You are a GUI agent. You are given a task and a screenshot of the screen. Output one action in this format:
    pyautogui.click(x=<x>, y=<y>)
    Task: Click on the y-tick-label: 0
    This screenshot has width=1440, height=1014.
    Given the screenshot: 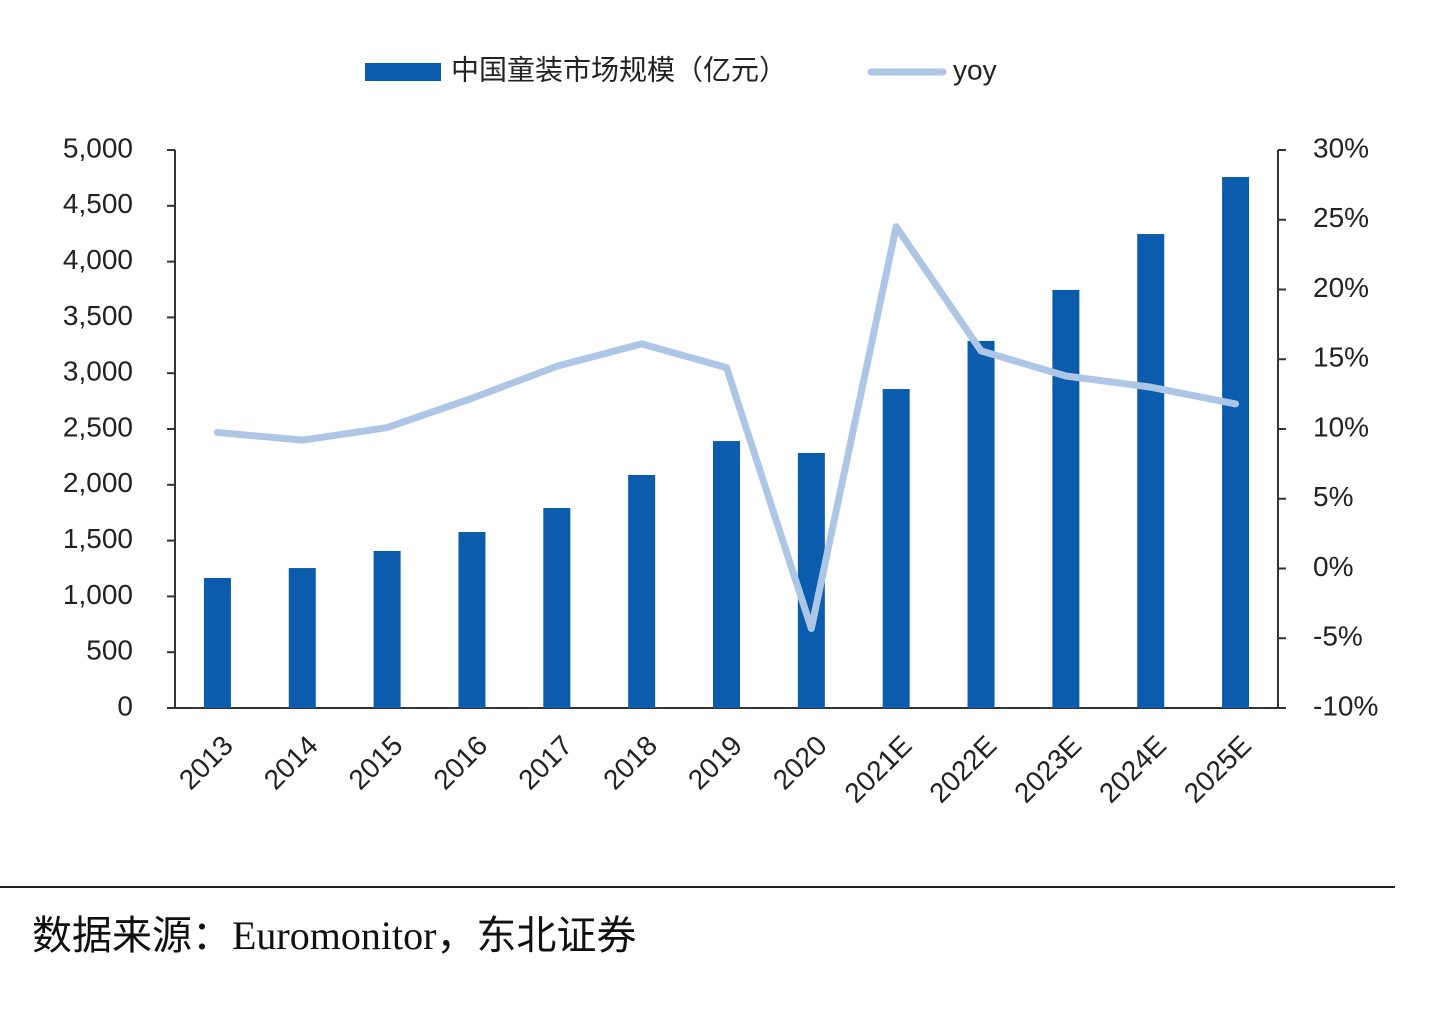 What is the action you would take?
    pyautogui.click(x=125, y=705)
    